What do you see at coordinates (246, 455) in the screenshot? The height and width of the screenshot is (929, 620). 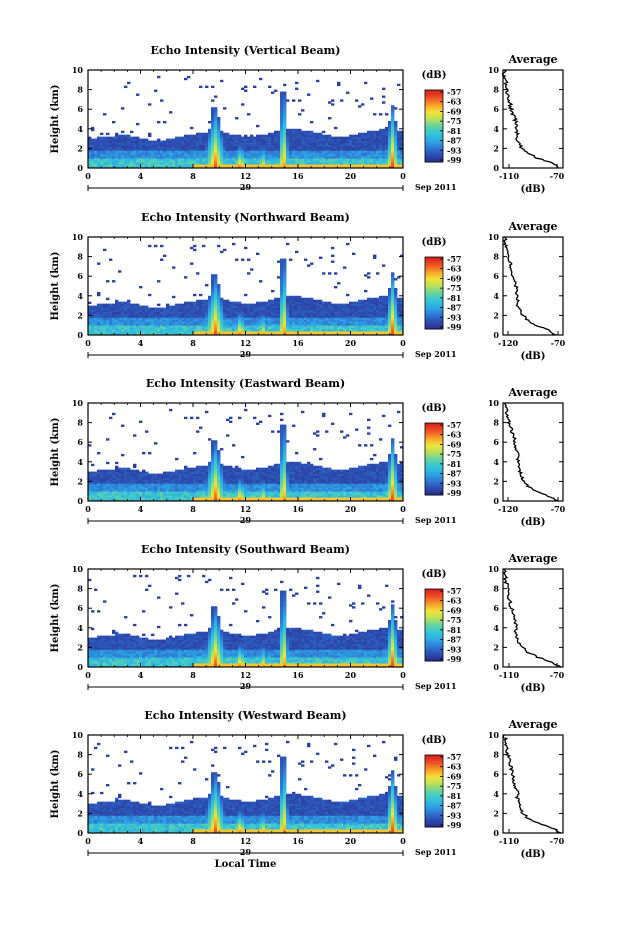 I see `heatmap-image` at bounding box center [246, 455].